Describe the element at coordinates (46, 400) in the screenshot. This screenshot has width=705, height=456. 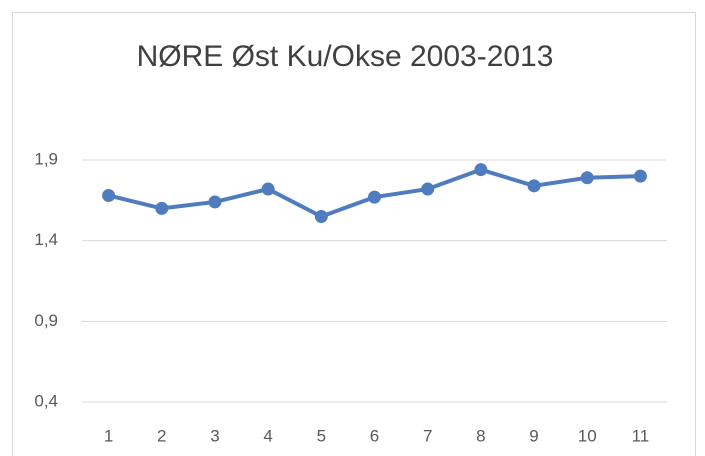
I see `y-tick-label: 0,4` at that location.